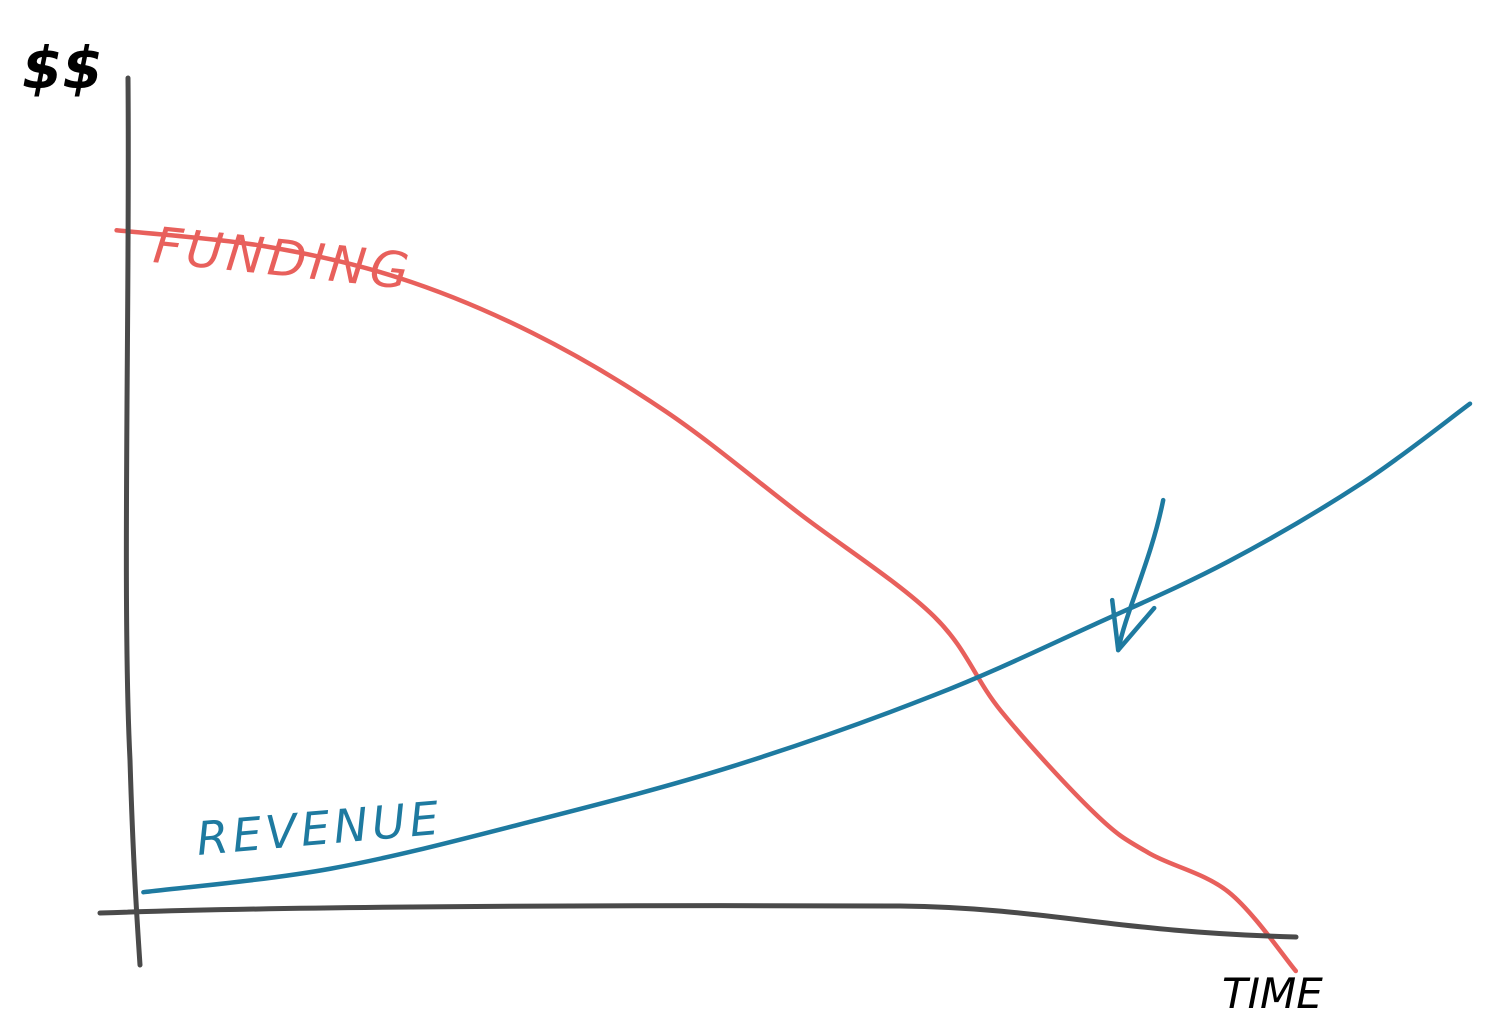 The width and height of the screenshot is (1497, 1026). I want to click on y-axis-line, so click(133, 521).